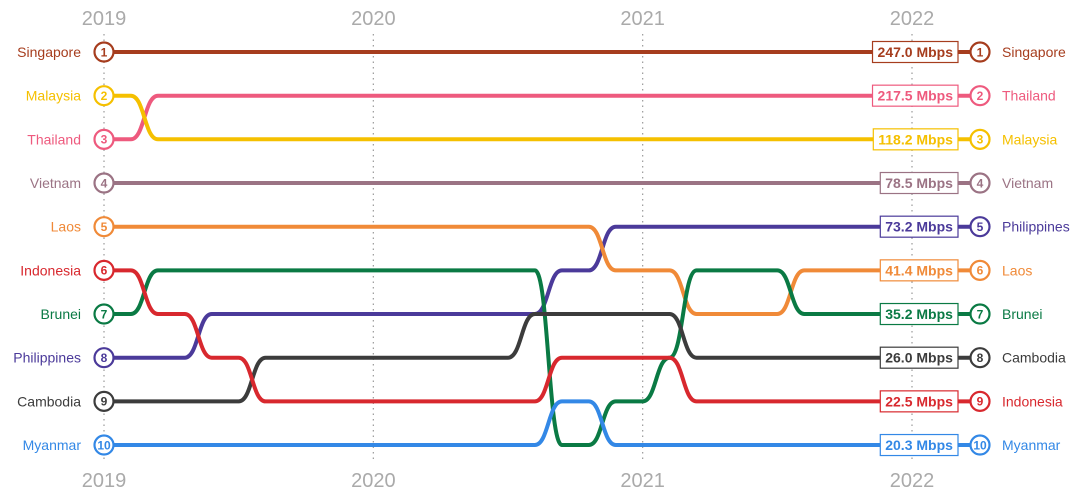 This screenshot has height=497, width=1080. I want to click on right-country-label-vietnam: Vietnam, so click(1027, 183).